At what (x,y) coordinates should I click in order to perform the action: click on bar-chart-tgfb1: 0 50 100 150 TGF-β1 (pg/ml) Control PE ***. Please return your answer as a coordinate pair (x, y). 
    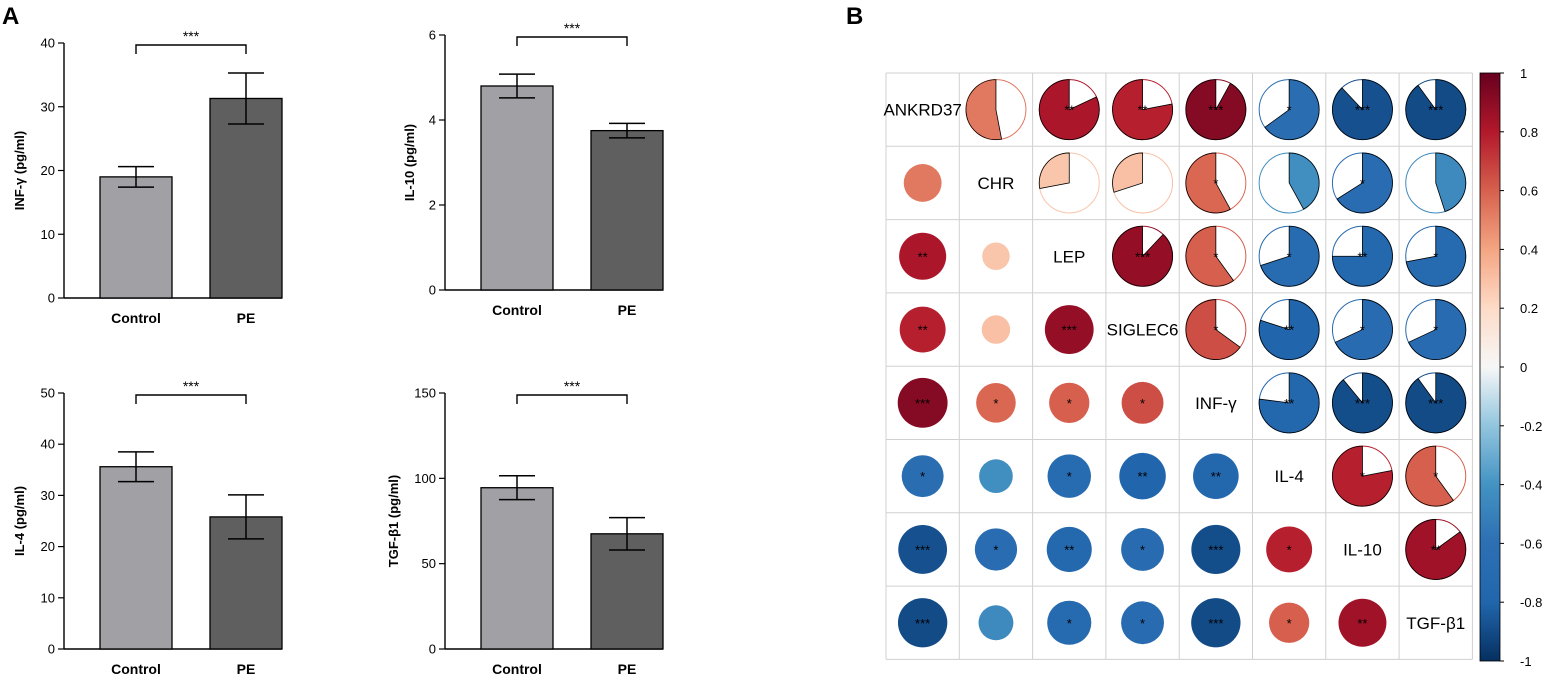
    Looking at the image, I should click on (525, 527).